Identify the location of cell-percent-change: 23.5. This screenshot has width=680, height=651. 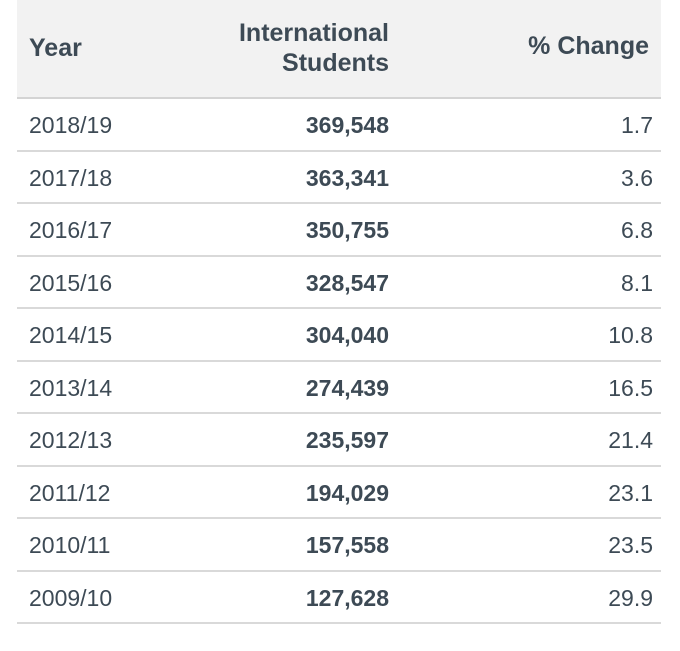
(630, 545).